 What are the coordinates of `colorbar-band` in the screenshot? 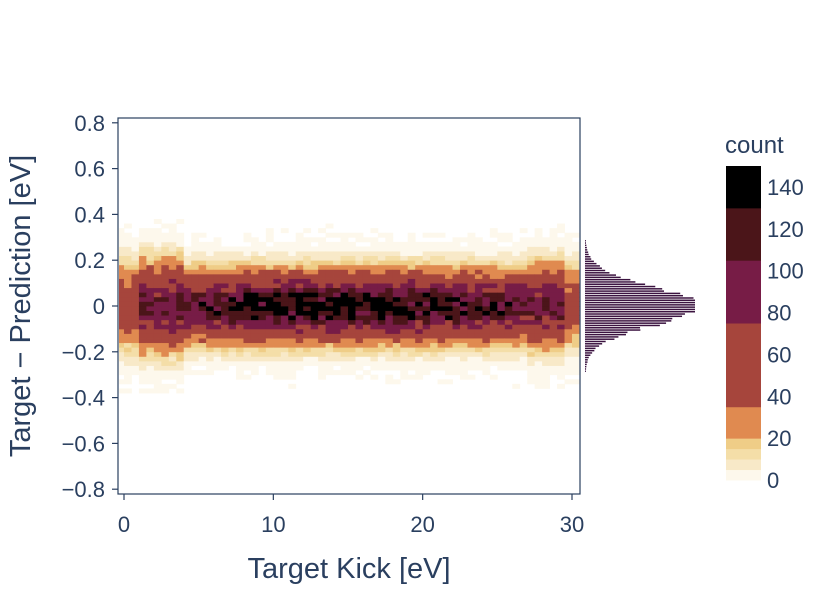 It's located at (743, 454).